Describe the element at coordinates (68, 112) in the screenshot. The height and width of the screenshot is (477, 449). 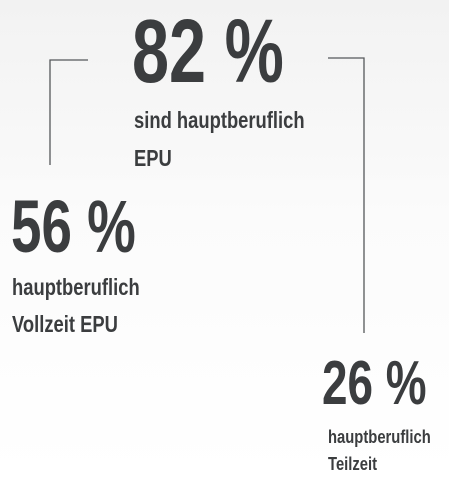
I see `left-bracket` at that location.